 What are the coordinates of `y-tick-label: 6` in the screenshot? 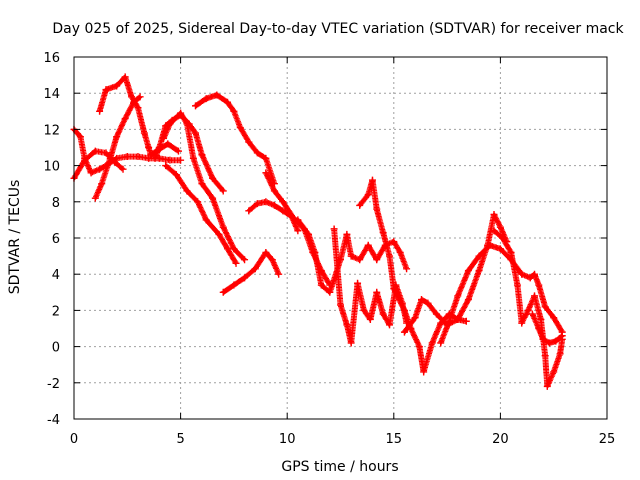 It's located at (56, 239).